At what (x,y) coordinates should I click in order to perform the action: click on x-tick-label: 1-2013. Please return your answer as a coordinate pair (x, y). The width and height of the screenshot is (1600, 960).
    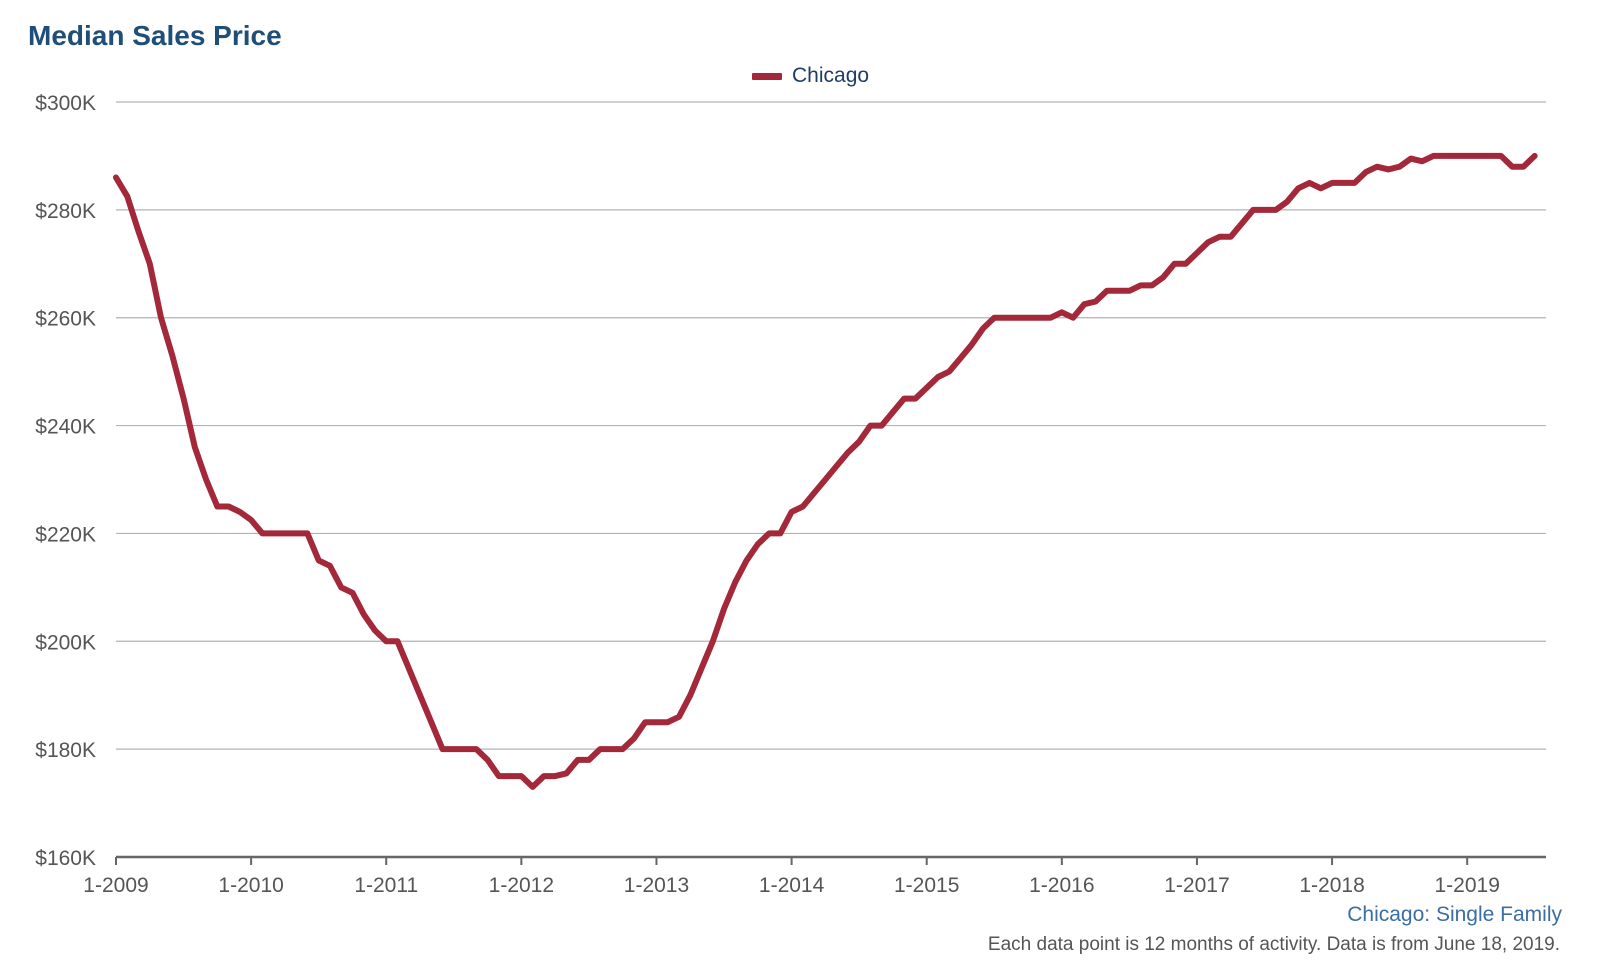
    Looking at the image, I should click on (656, 885).